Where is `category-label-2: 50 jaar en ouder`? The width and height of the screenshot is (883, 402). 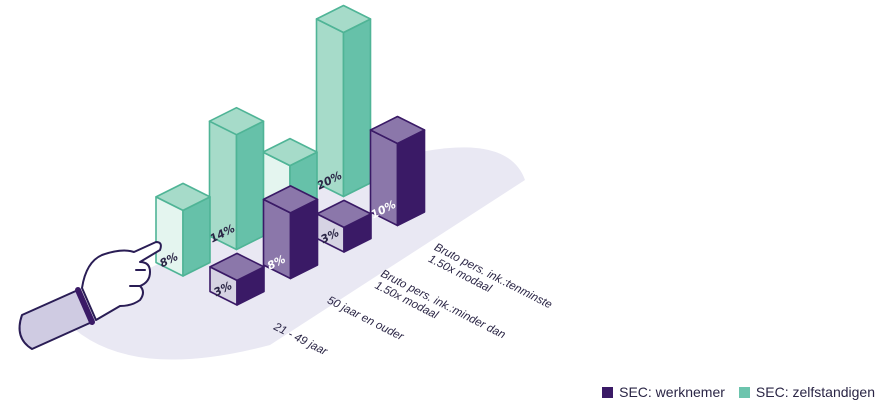 category-label-2: 50 jaar en ouder is located at coordinates (365, 318).